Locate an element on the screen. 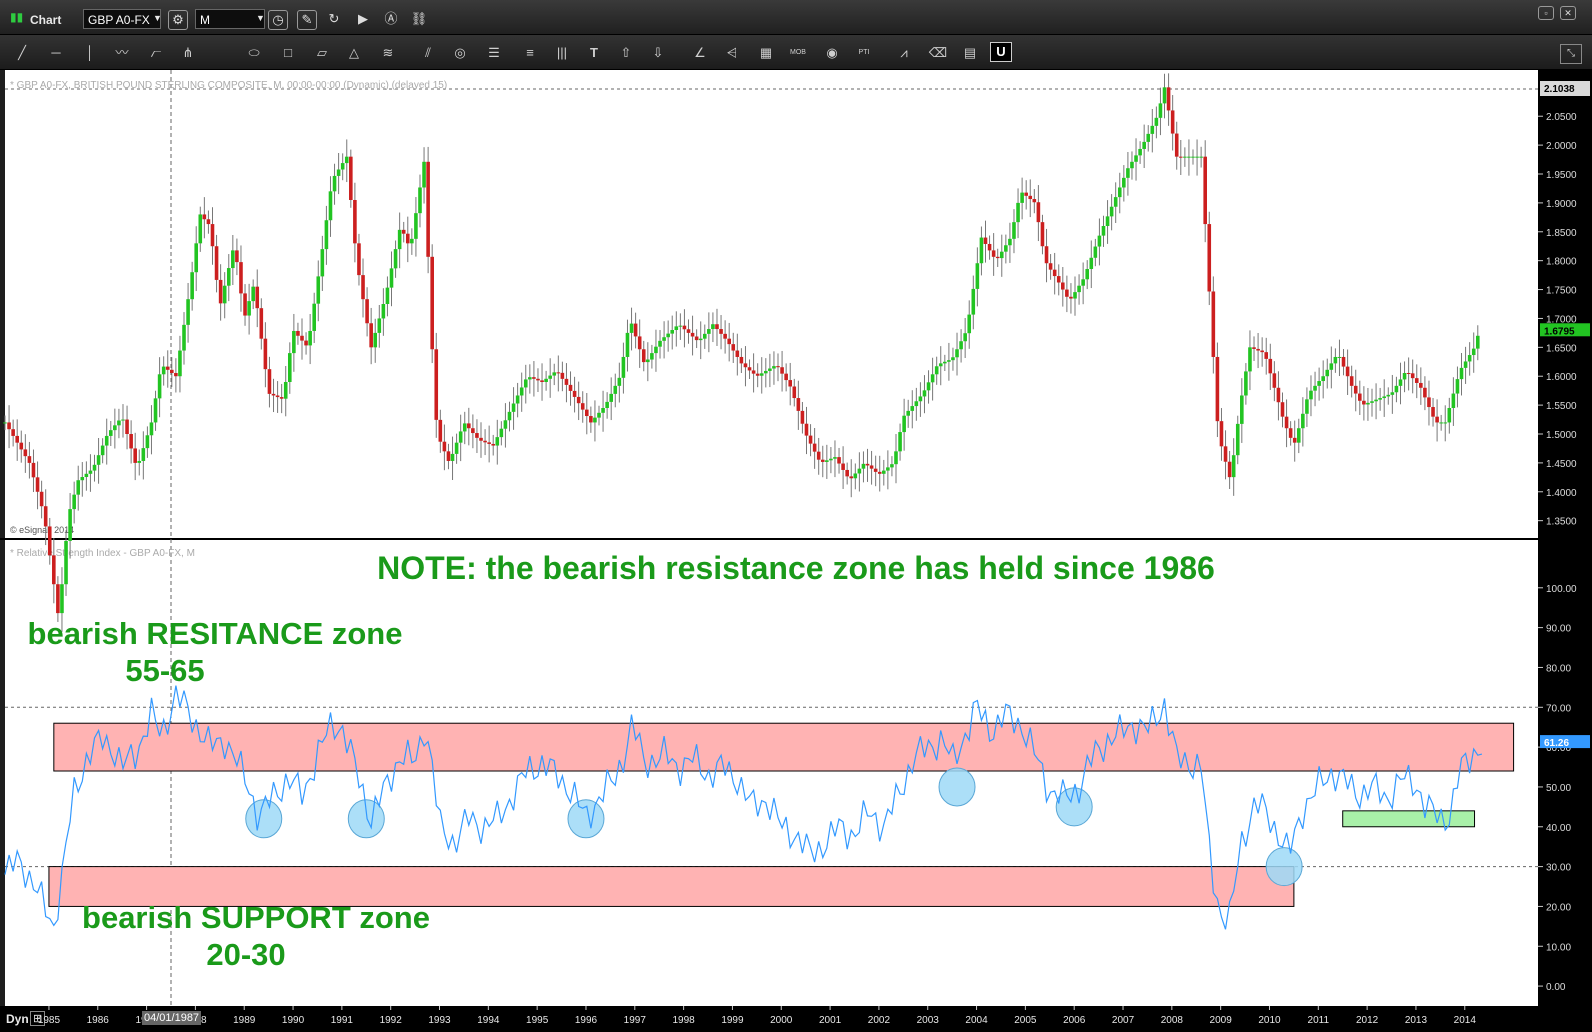  grid-tool-icon: ▦ is located at coordinates (766, 52).